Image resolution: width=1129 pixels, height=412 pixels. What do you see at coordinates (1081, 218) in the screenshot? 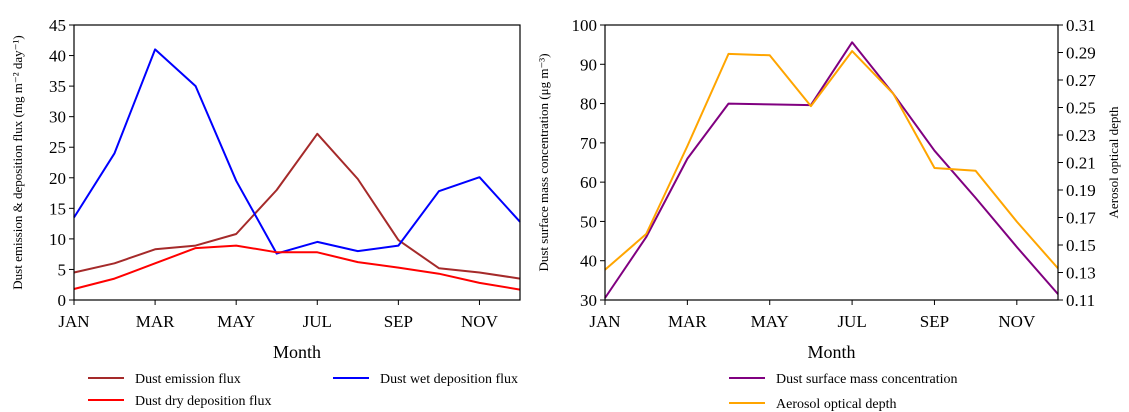
I see `y-right-tick-label: 0.17` at bounding box center [1081, 218].